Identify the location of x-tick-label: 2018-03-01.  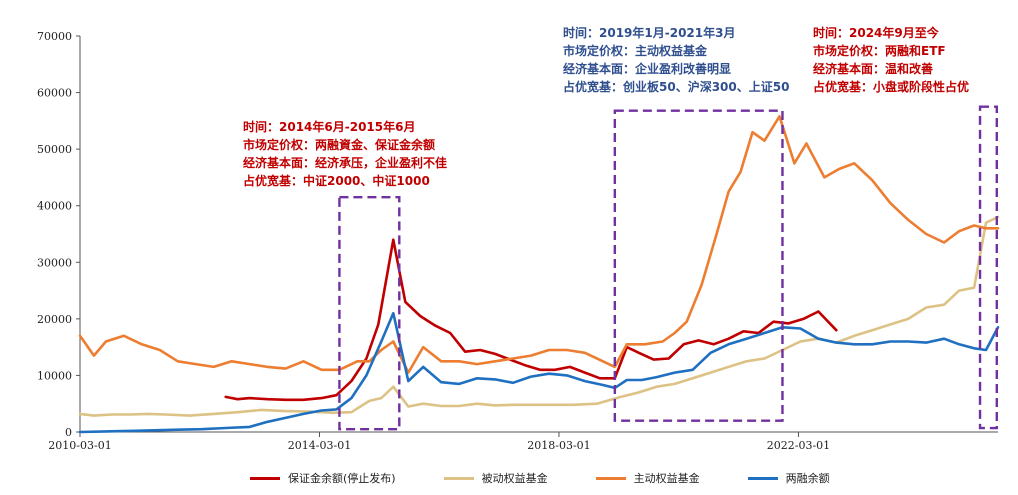
(558, 445).